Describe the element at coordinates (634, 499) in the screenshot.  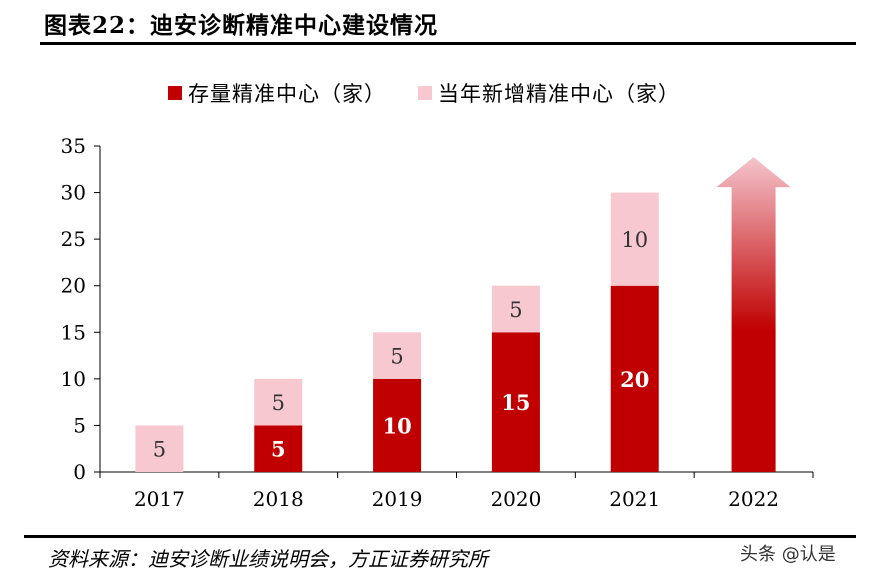
I see `x-tick-label: 2021` at that location.